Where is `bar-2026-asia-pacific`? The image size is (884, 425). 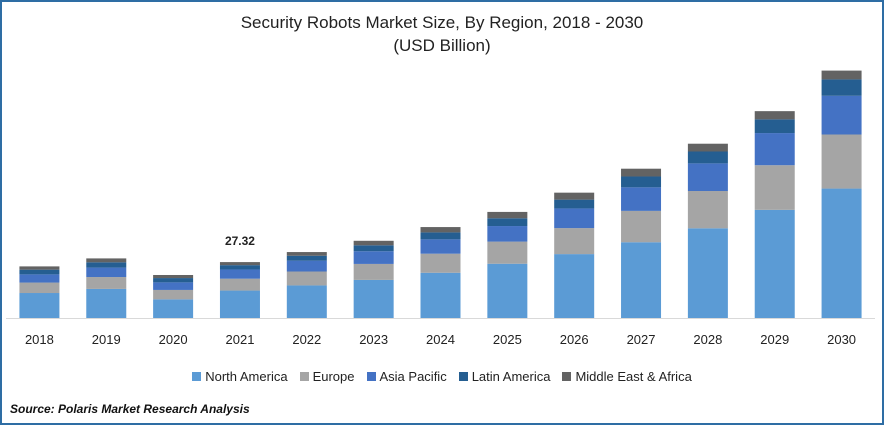
bar-2026-asia-pacific is located at coordinates (574, 218).